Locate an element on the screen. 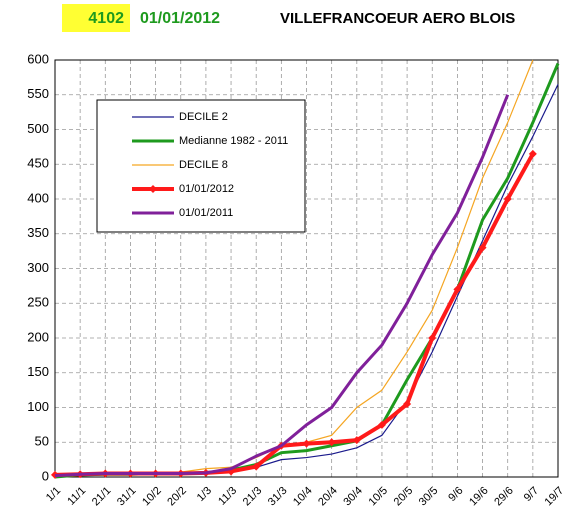 Image resolution: width=563 pixels, height=511 pixels. y-tick-label: 500 is located at coordinates (38, 128).